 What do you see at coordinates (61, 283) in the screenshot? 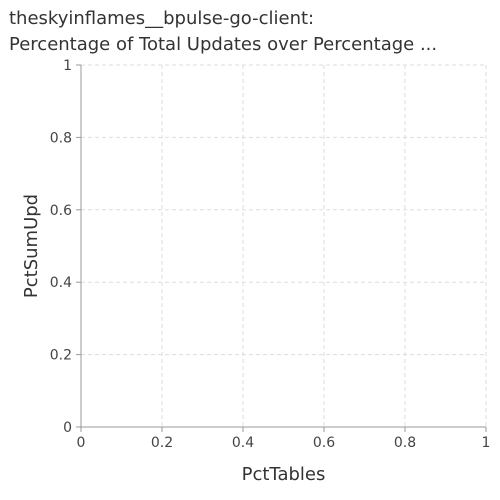
I see `y-tick-label: 0.4` at bounding box center [61, 283].